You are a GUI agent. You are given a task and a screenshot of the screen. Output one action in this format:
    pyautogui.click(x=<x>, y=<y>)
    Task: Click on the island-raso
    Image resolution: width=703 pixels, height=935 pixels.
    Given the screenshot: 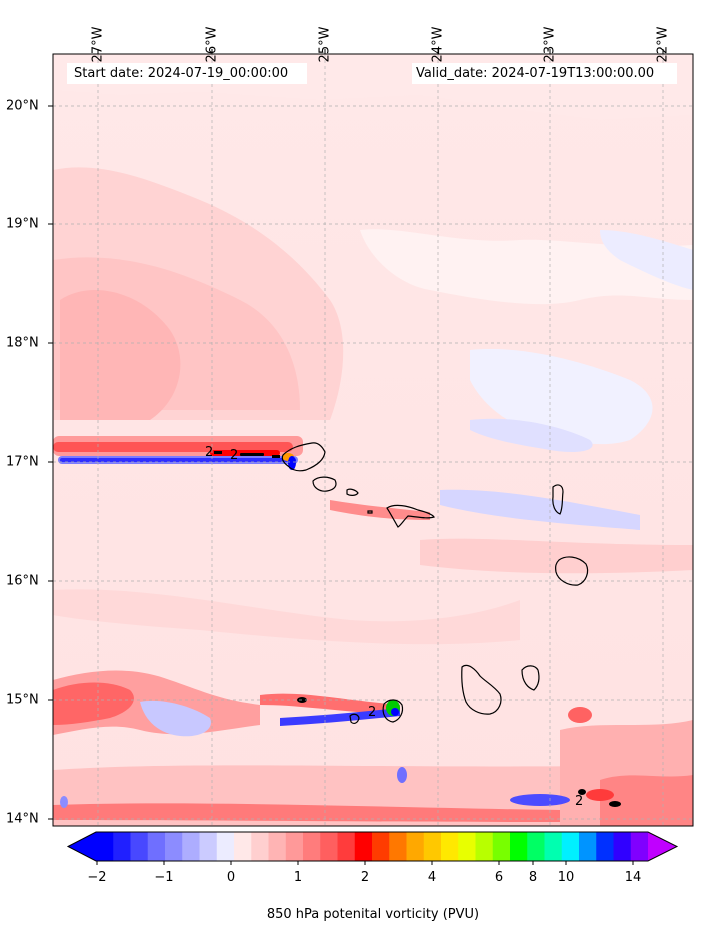 What is the action you would take?
    pyautogui.click(x=370, y=512)
    